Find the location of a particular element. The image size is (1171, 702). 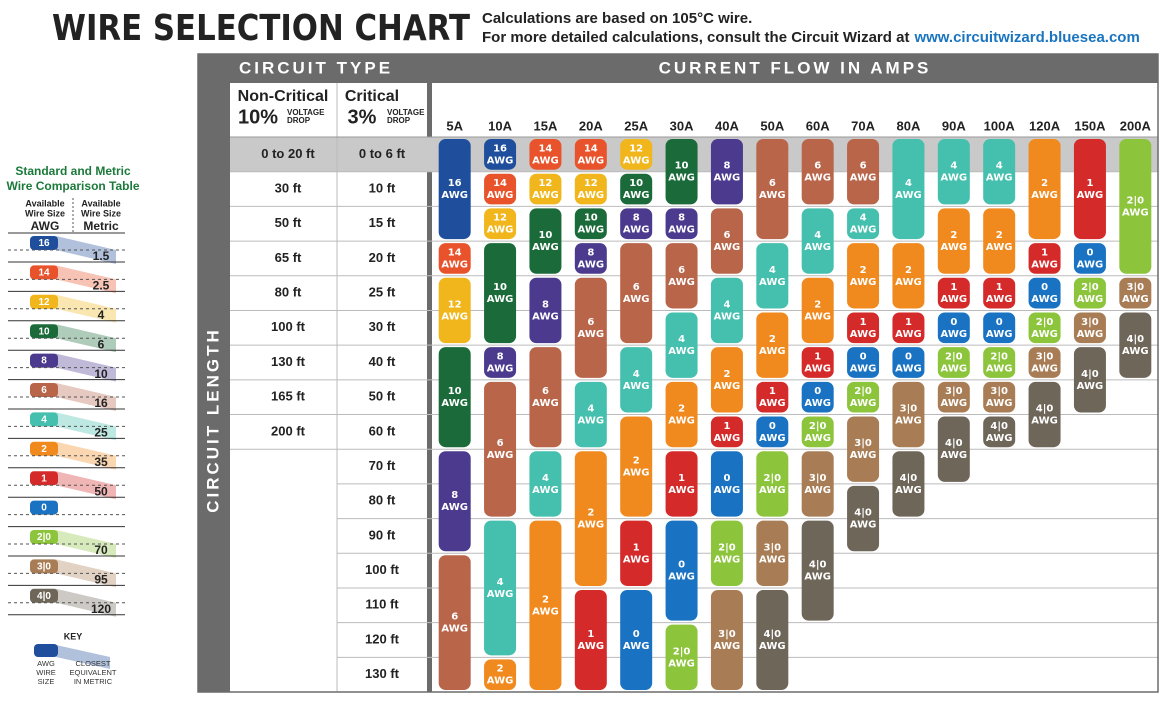

length: 15 ft is located at coordinates (382, 222).